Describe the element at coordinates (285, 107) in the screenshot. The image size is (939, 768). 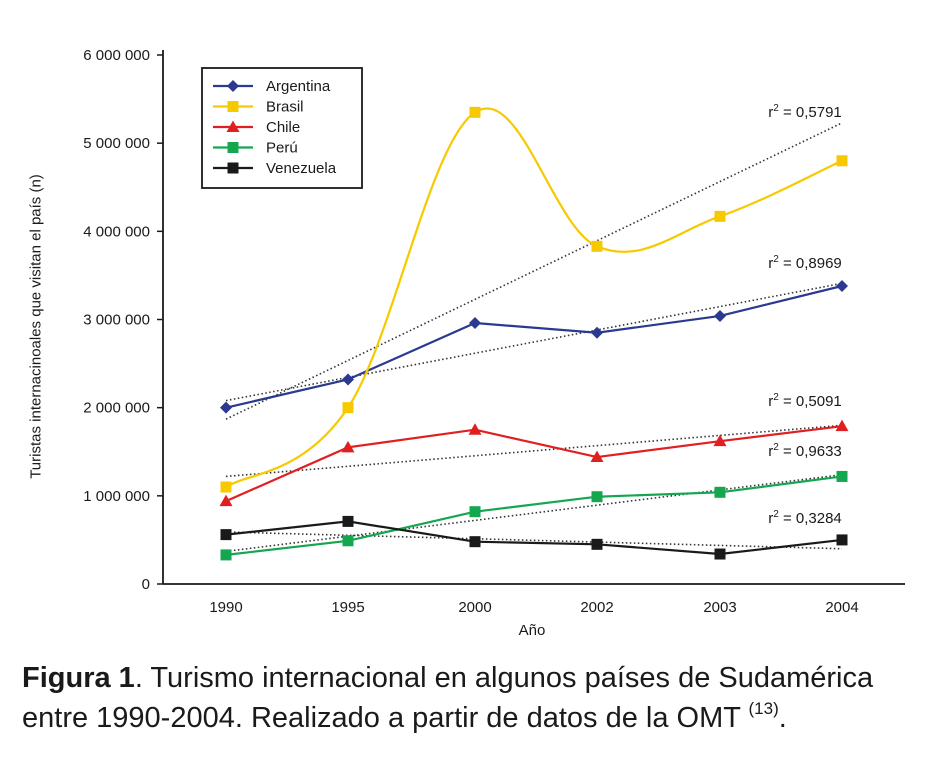
I see `legend-label-brasil: Brasil` at that location.